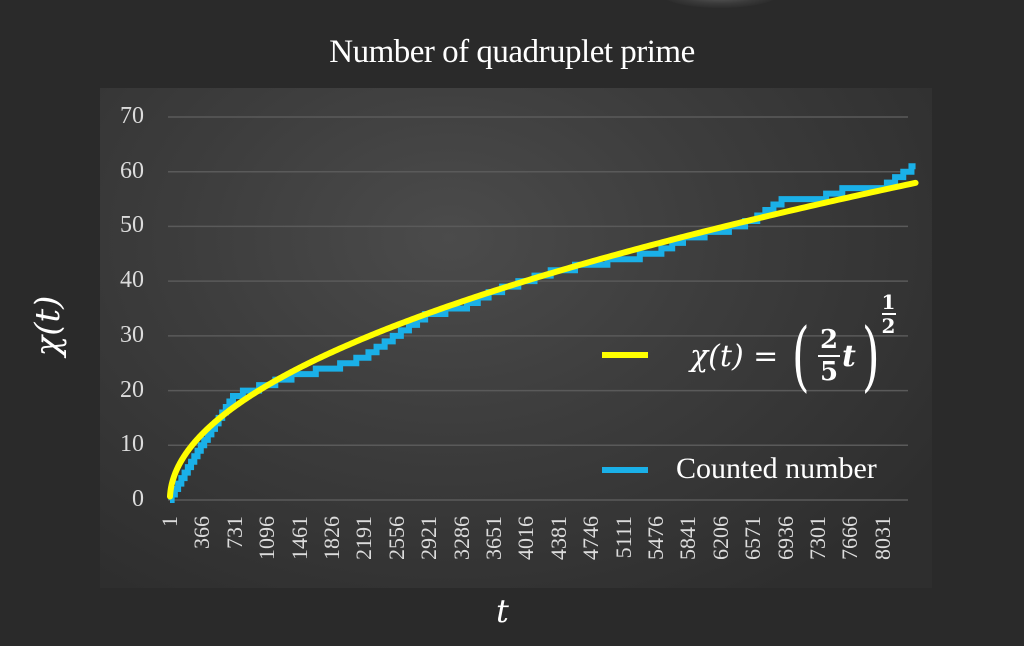  I want to click on x-tick-label: 6206, so click(720, 538).